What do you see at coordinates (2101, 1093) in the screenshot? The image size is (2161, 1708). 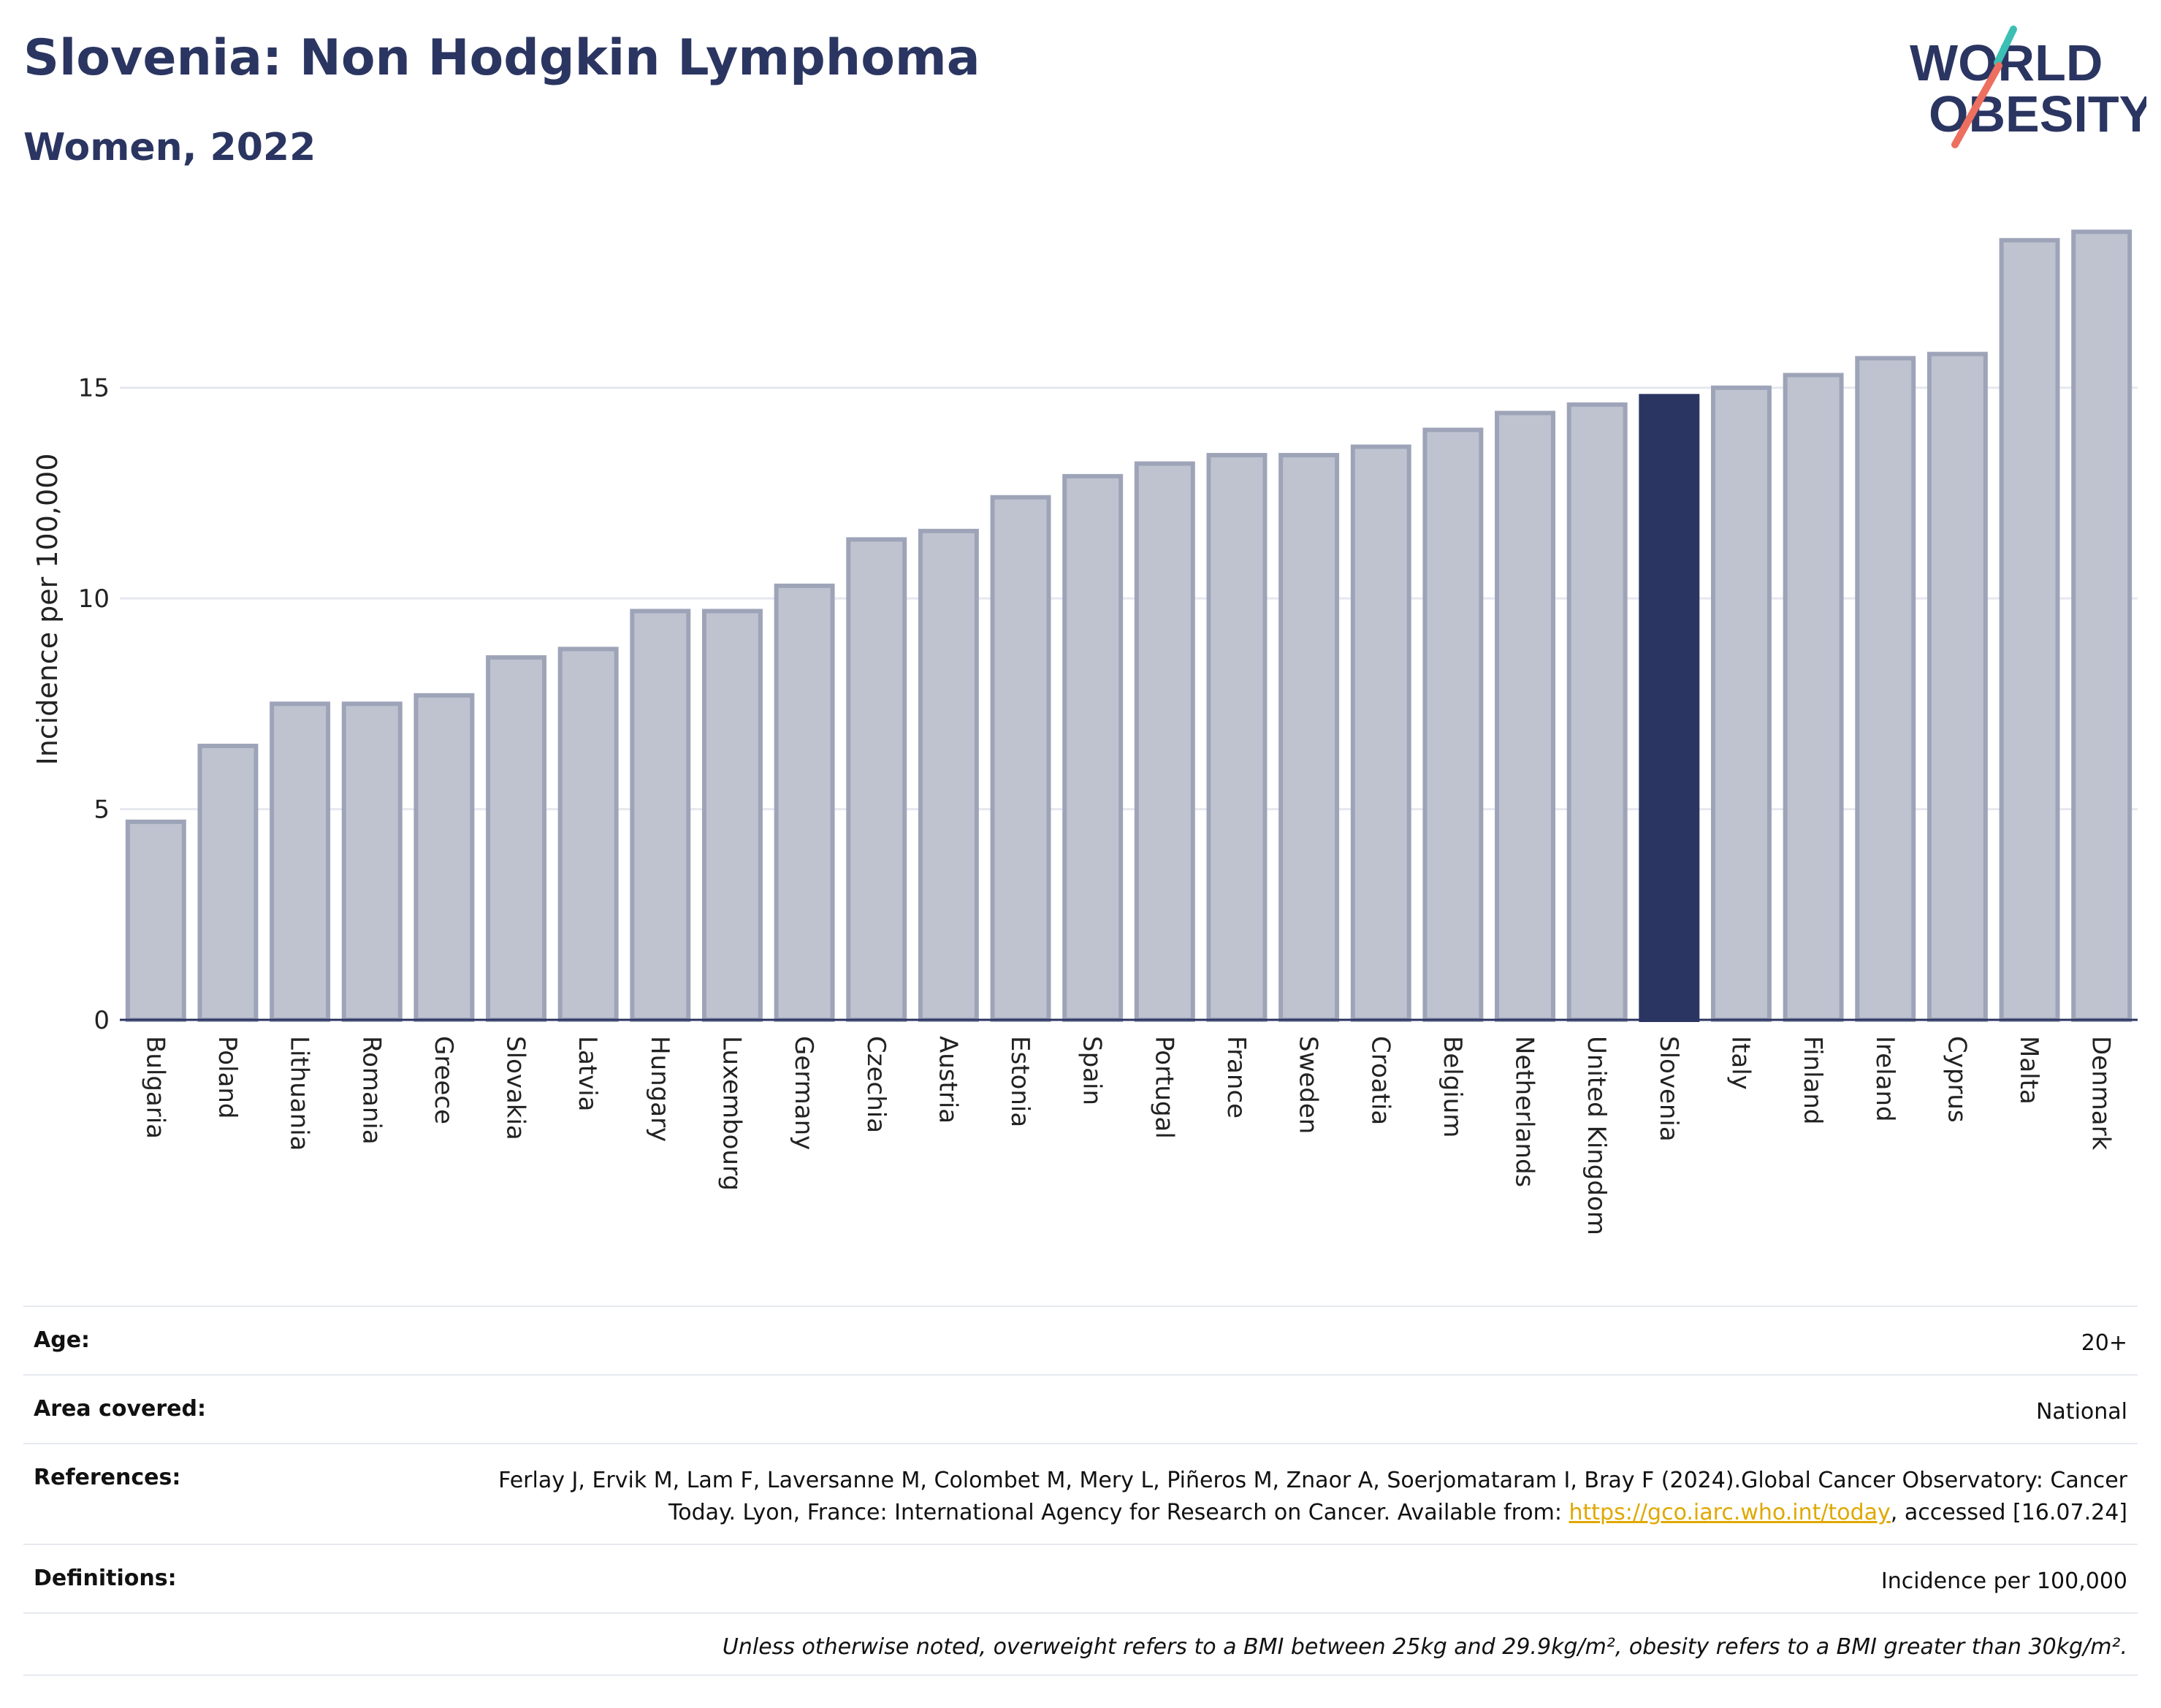 I see `x-tick-label: Denmark` at bounding box center [2101, 1093].